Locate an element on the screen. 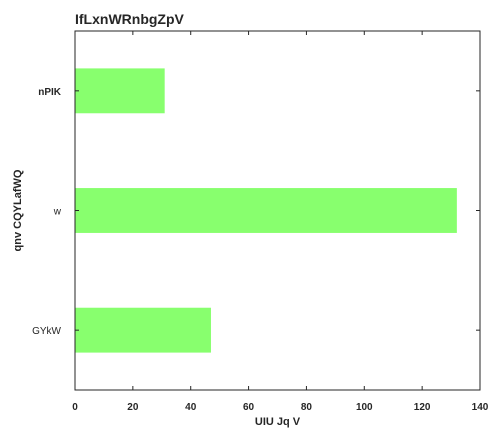 This screenshot has width=504, height=441. bar-w is located at coordinates (266, 210).